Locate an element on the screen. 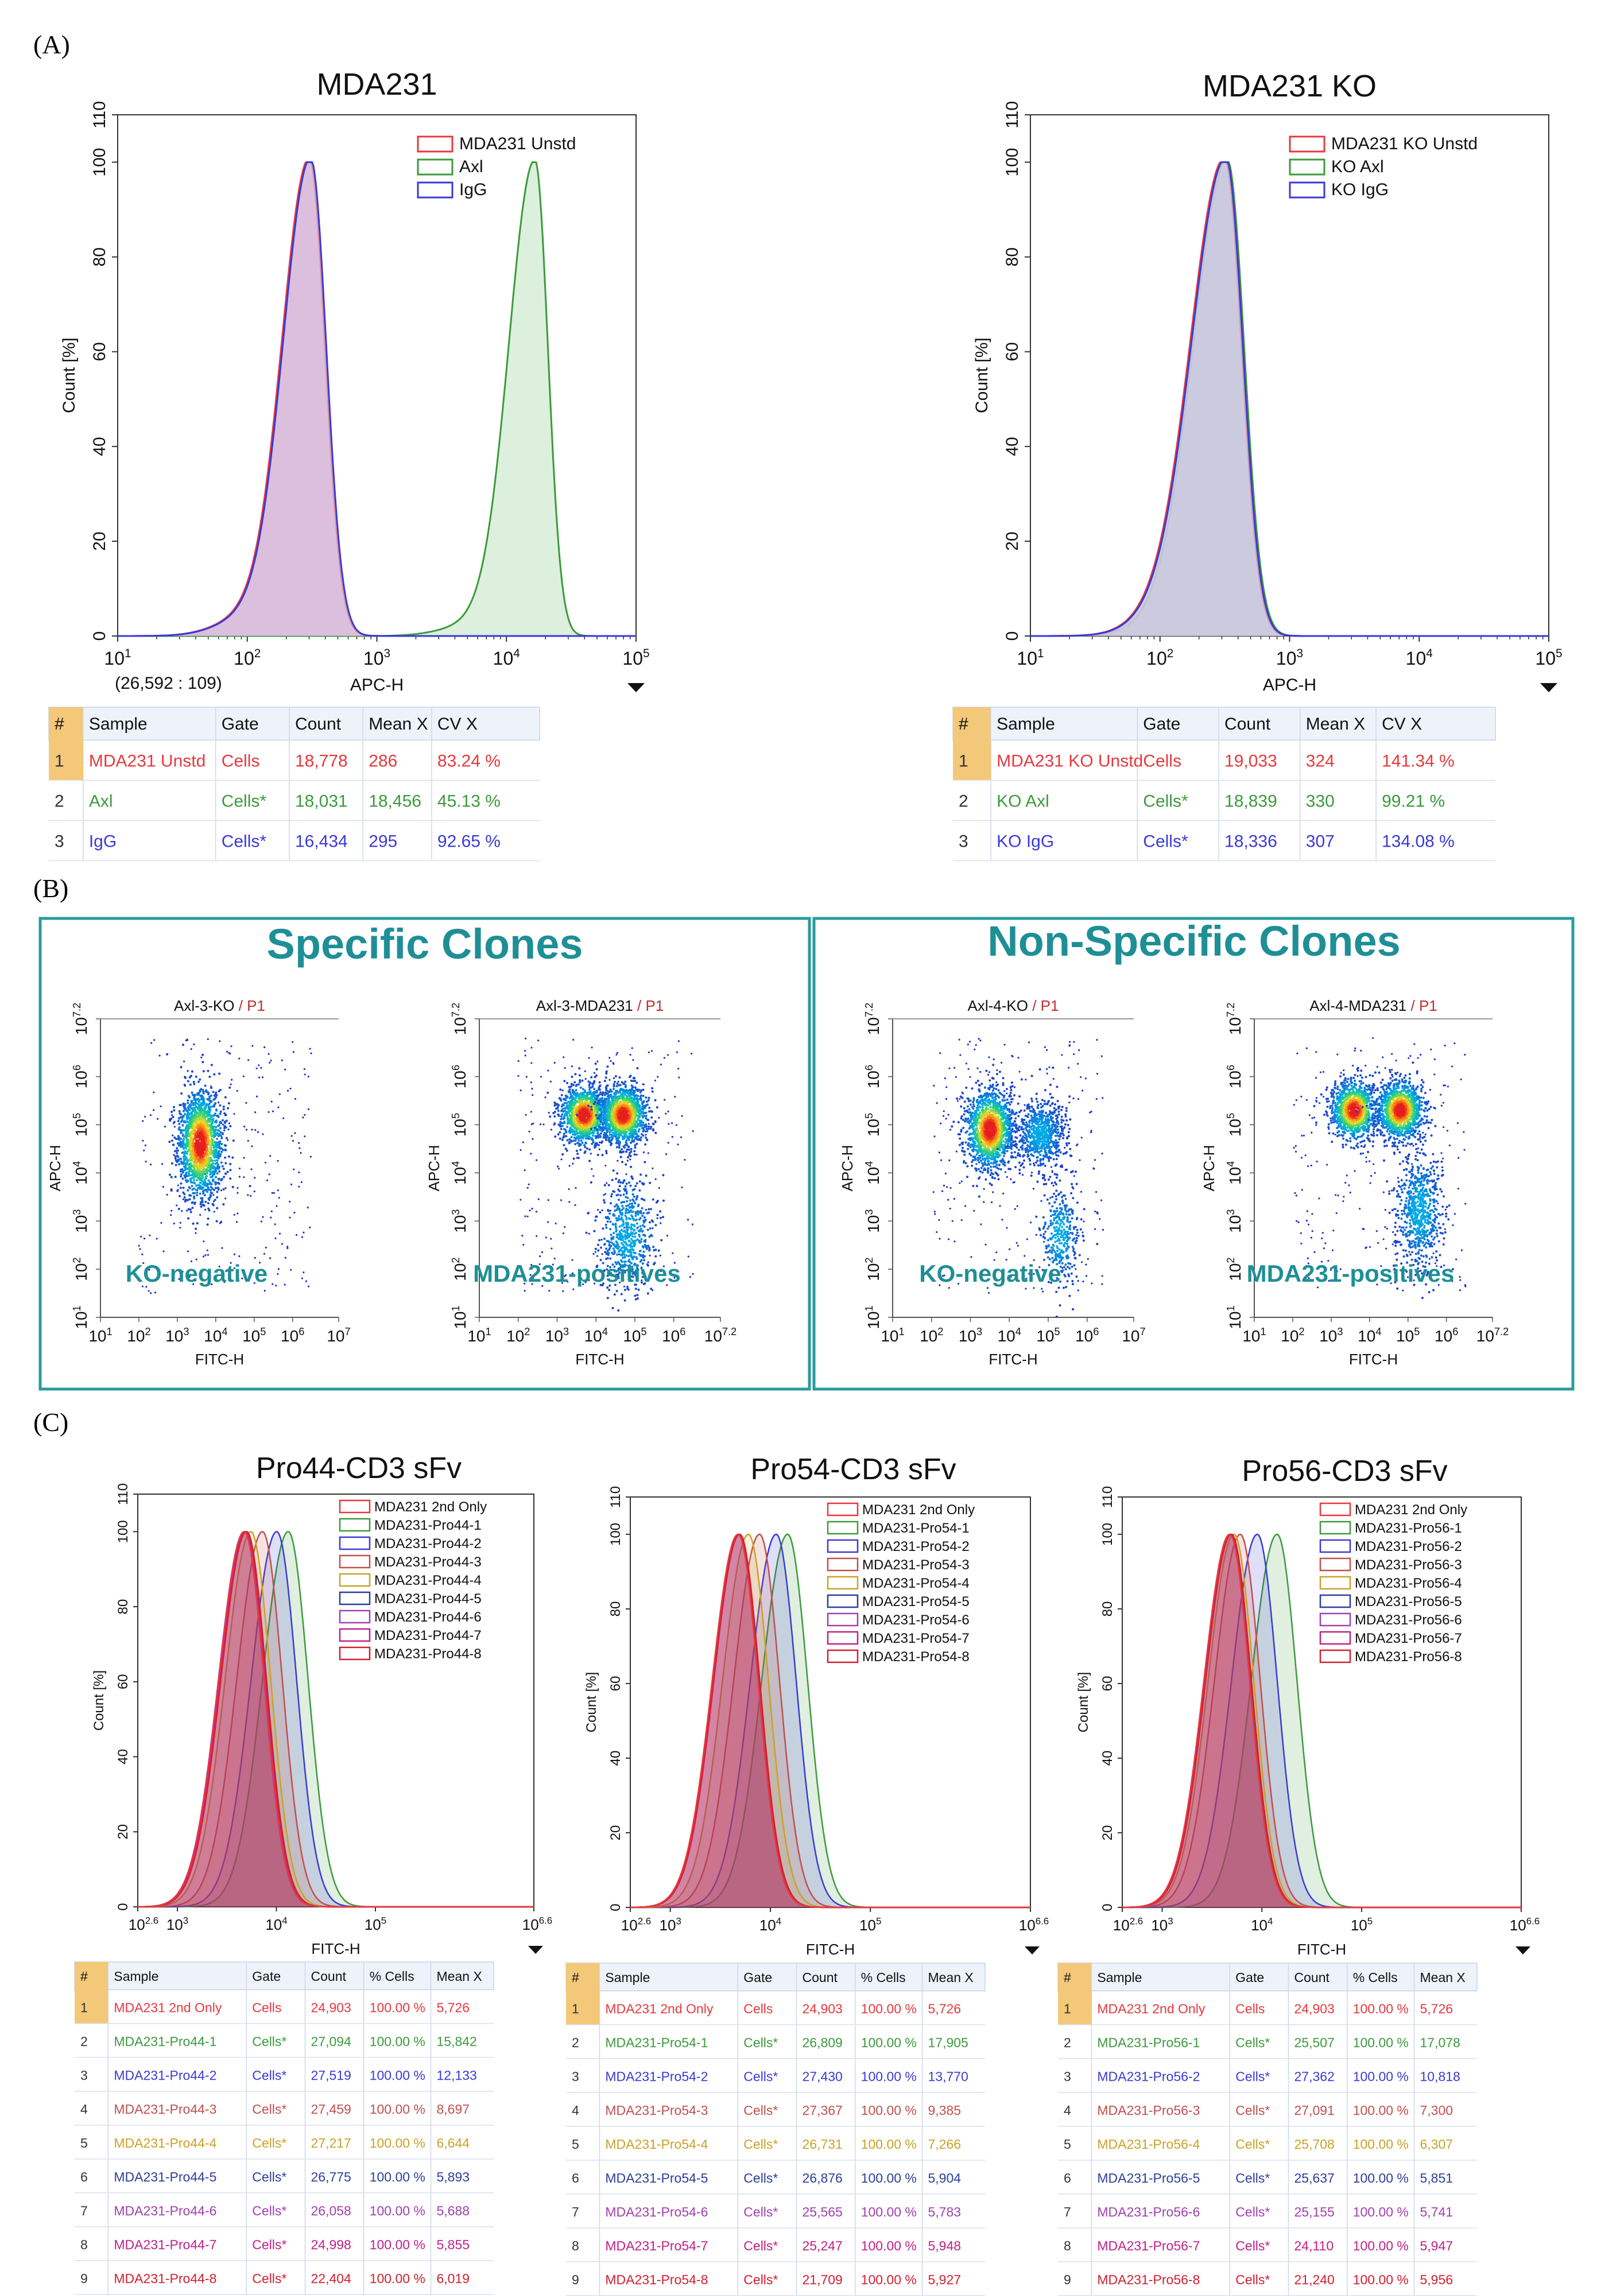 This screenshot has height=2296, width=1597. legend-swatch is located at coordinates (1307, 144).